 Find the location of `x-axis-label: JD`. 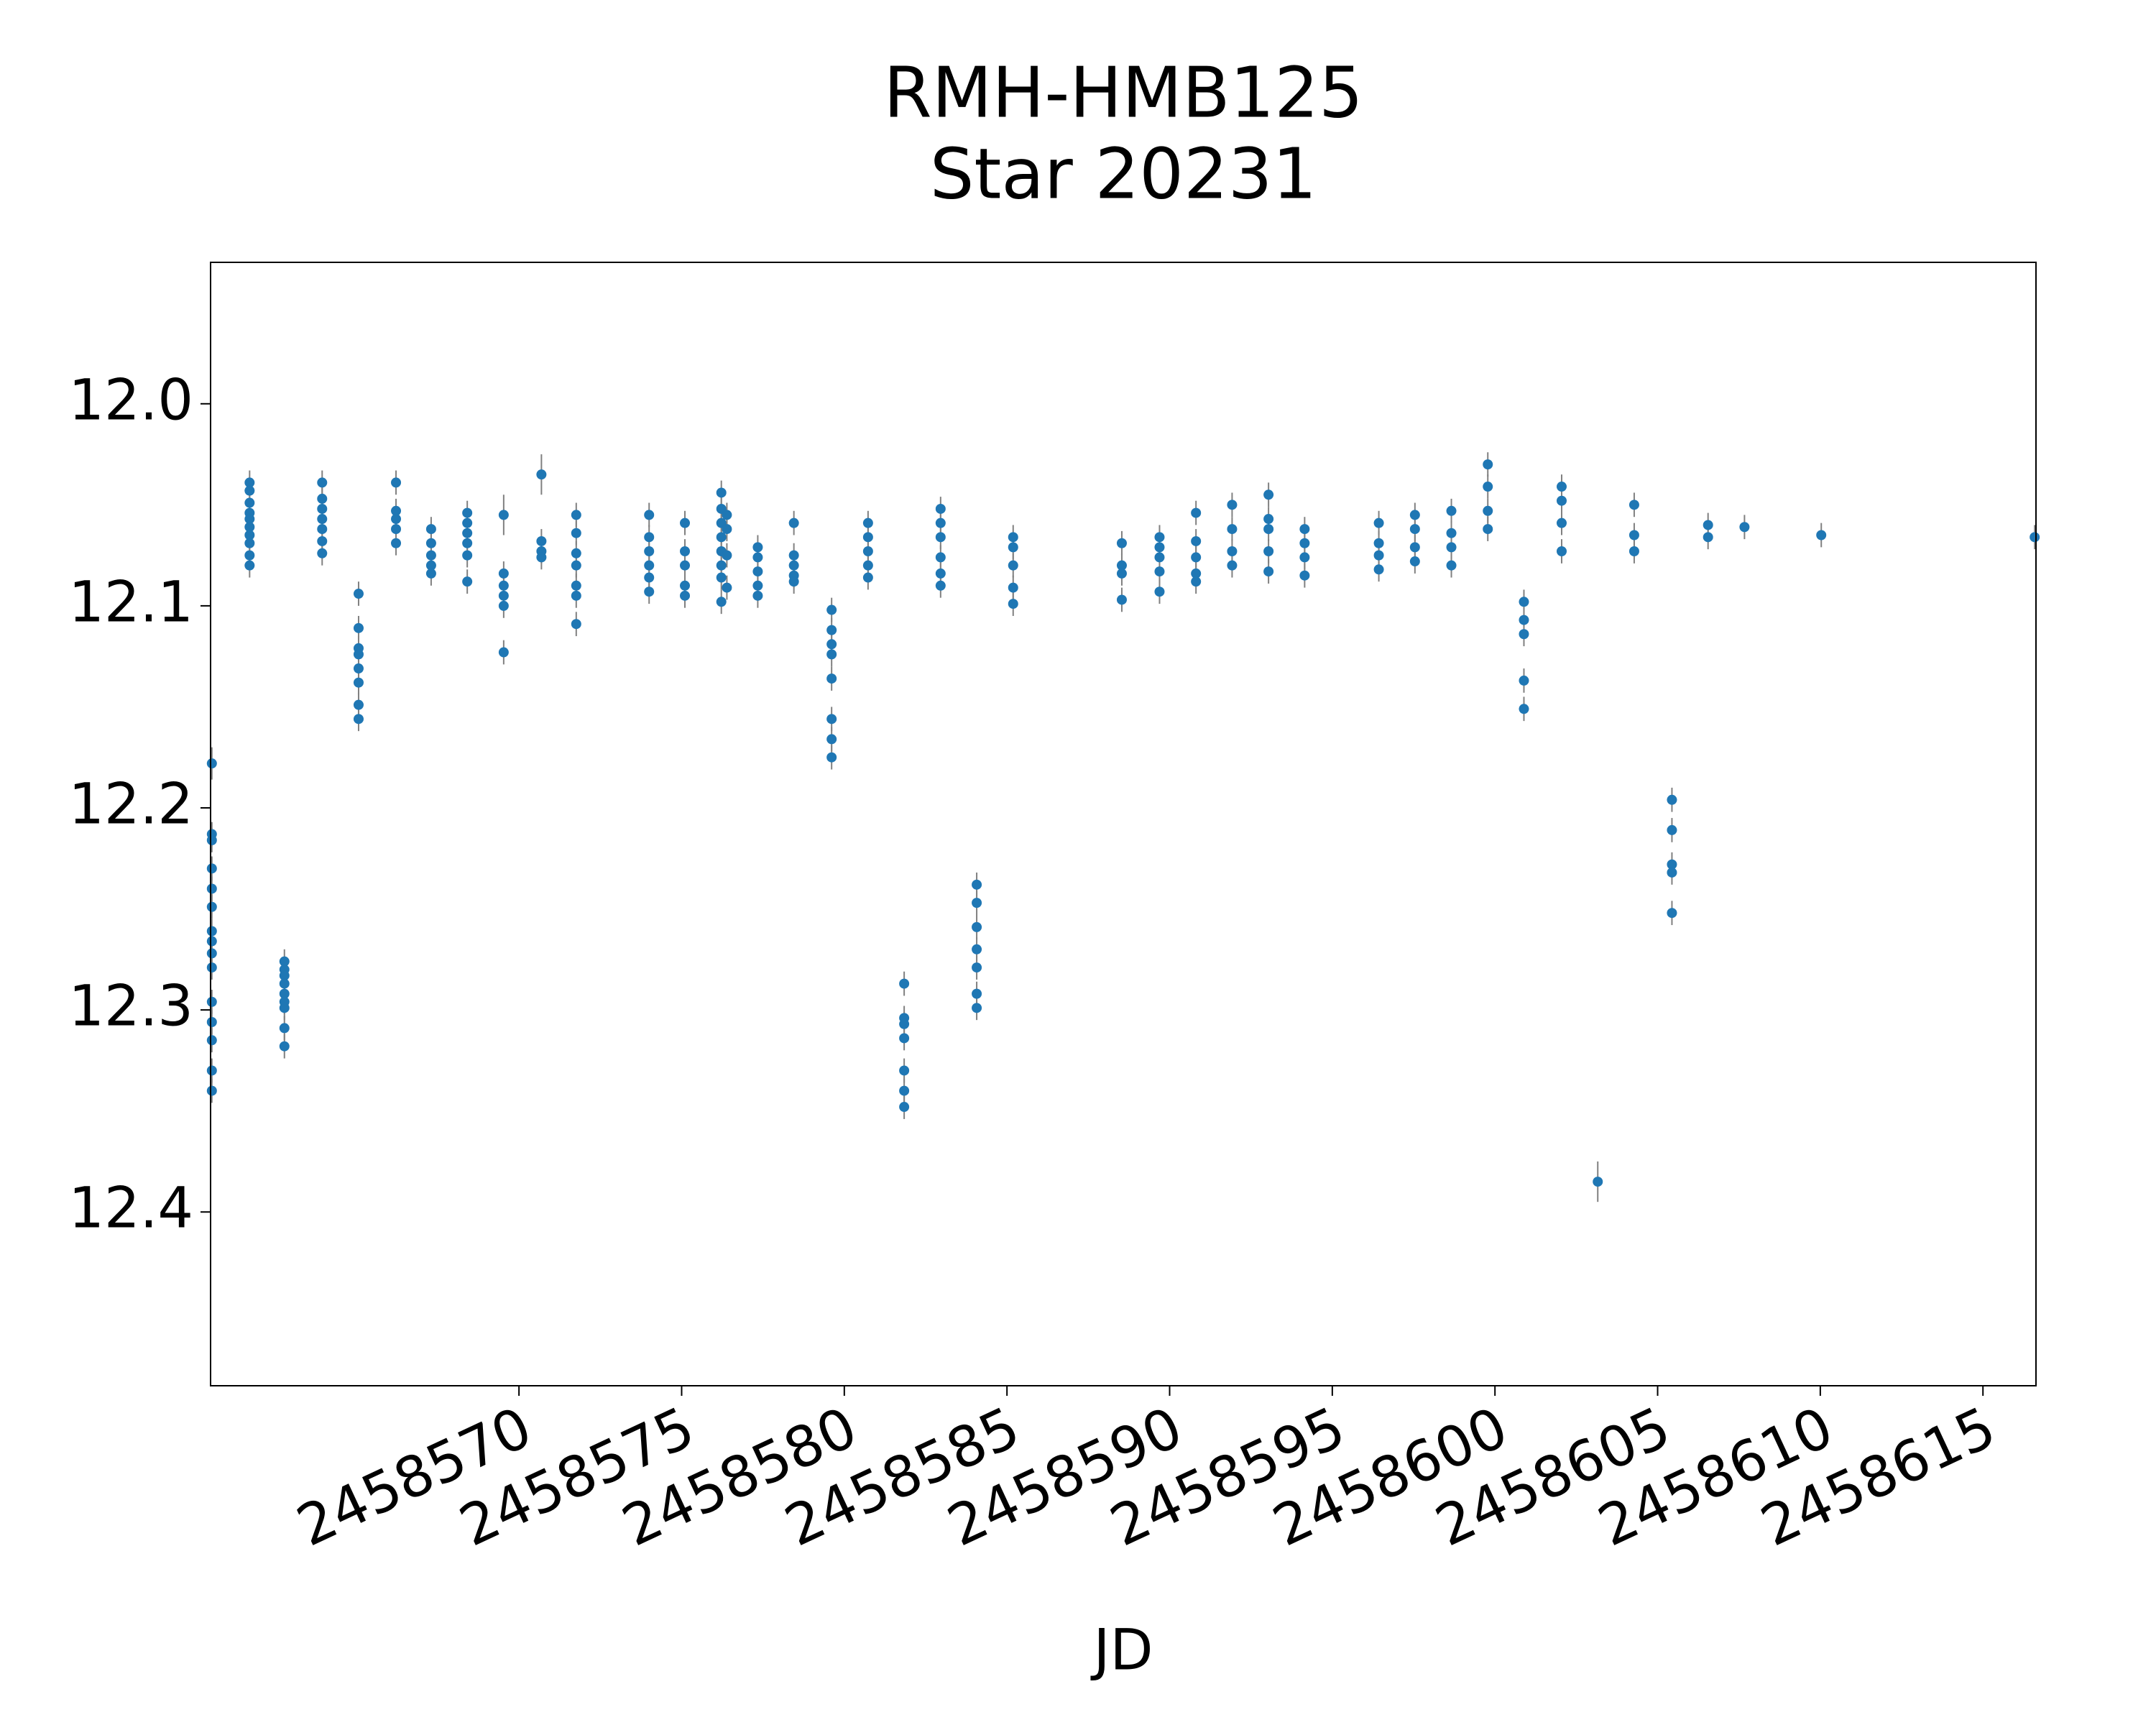

x-axis-label: JD is located at coordinates (1121, 1650).